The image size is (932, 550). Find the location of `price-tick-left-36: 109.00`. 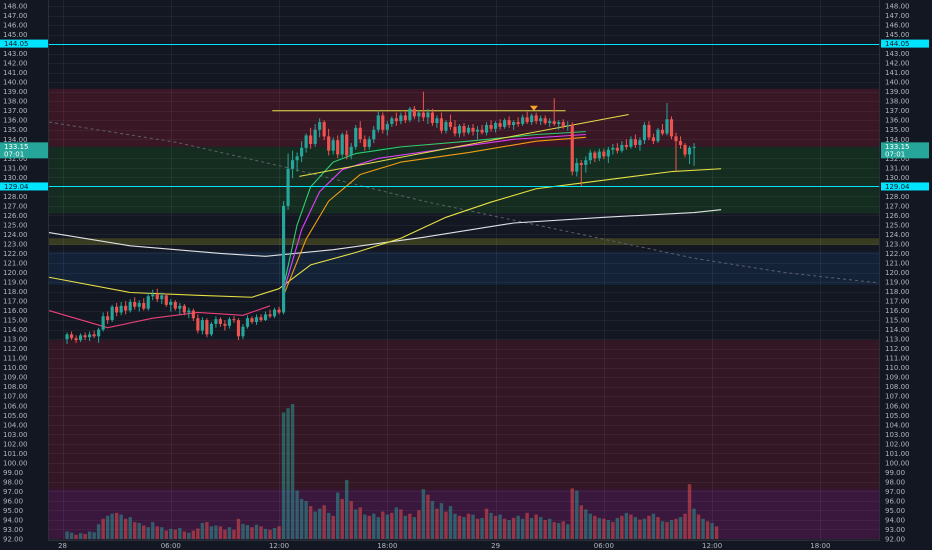

price-tick-left-36: 109.00 is located at coordinates (15, 378).